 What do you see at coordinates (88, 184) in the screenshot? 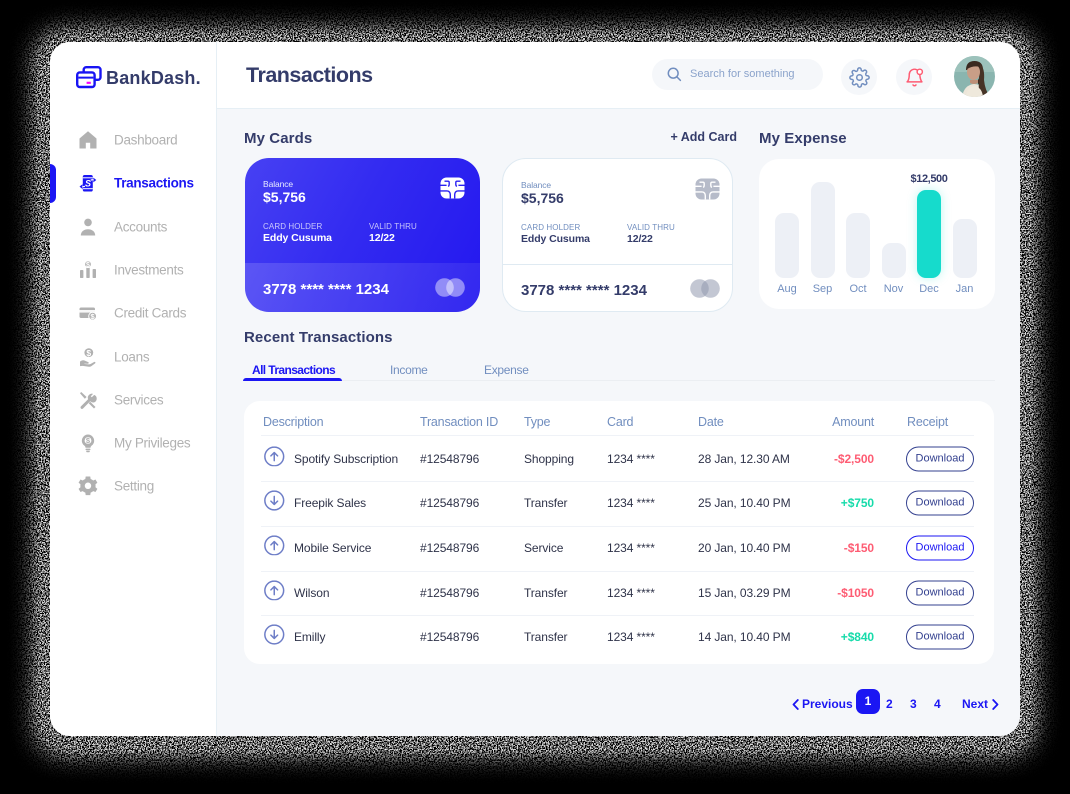
I see `svg-text: S` at bounding box center [88, 184].